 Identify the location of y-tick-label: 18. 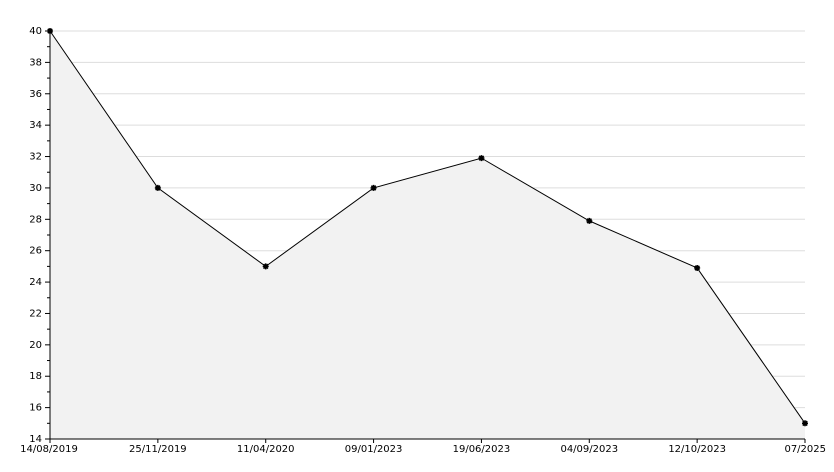
(35, 376).